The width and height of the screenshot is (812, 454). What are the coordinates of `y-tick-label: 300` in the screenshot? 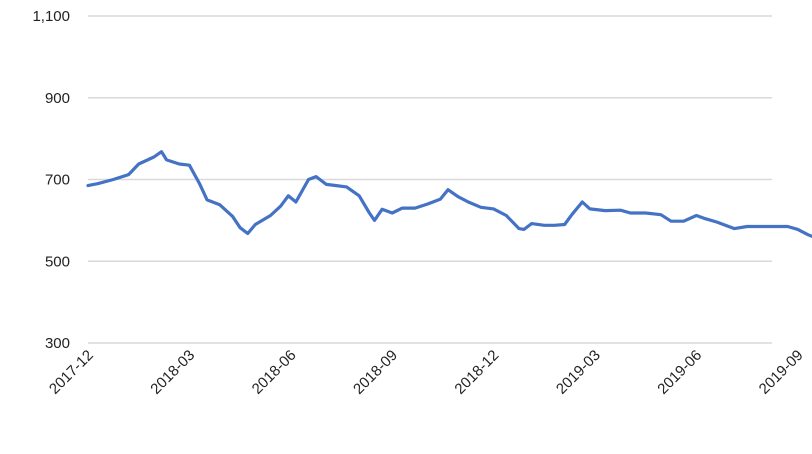 It's located at (57, 343).